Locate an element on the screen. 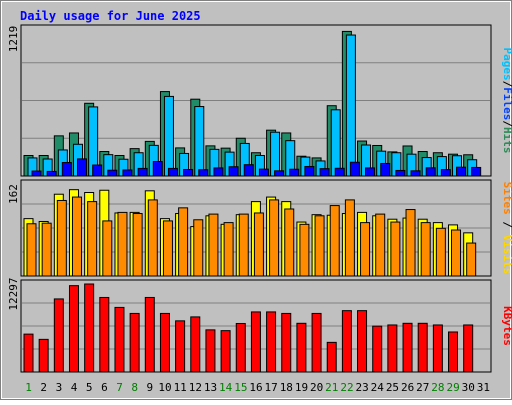  series-label-kbytes: KBytes is located at coordinates (506, 326).